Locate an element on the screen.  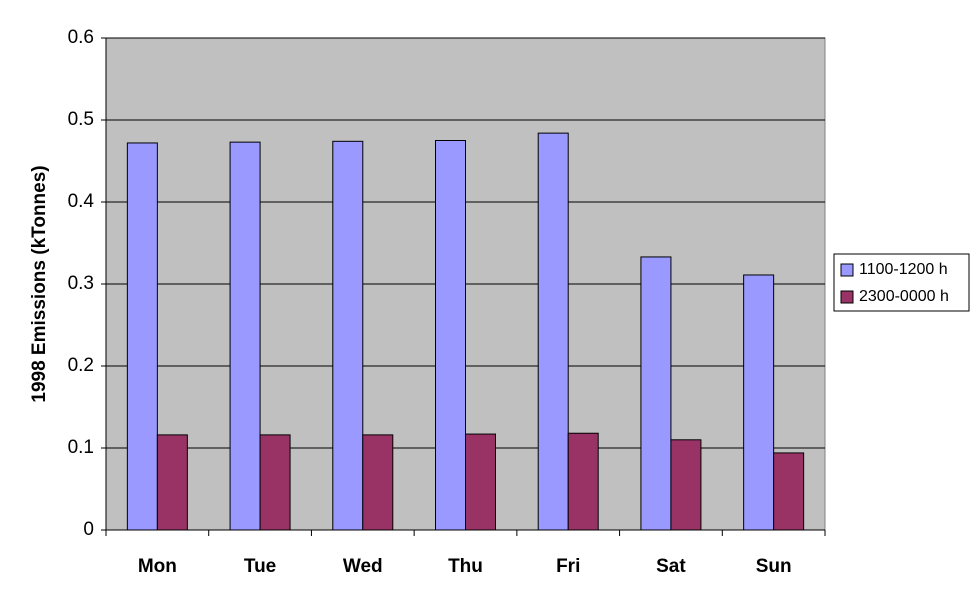
legend-box is located at coordinates (901, 282).